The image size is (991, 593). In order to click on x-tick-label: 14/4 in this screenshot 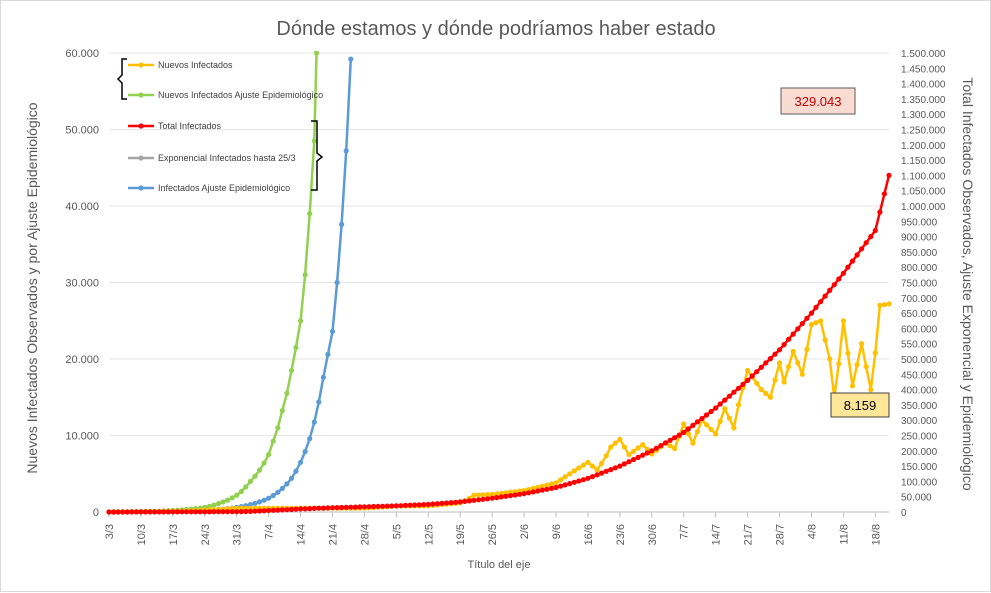, I will do `click(302, 534)`.